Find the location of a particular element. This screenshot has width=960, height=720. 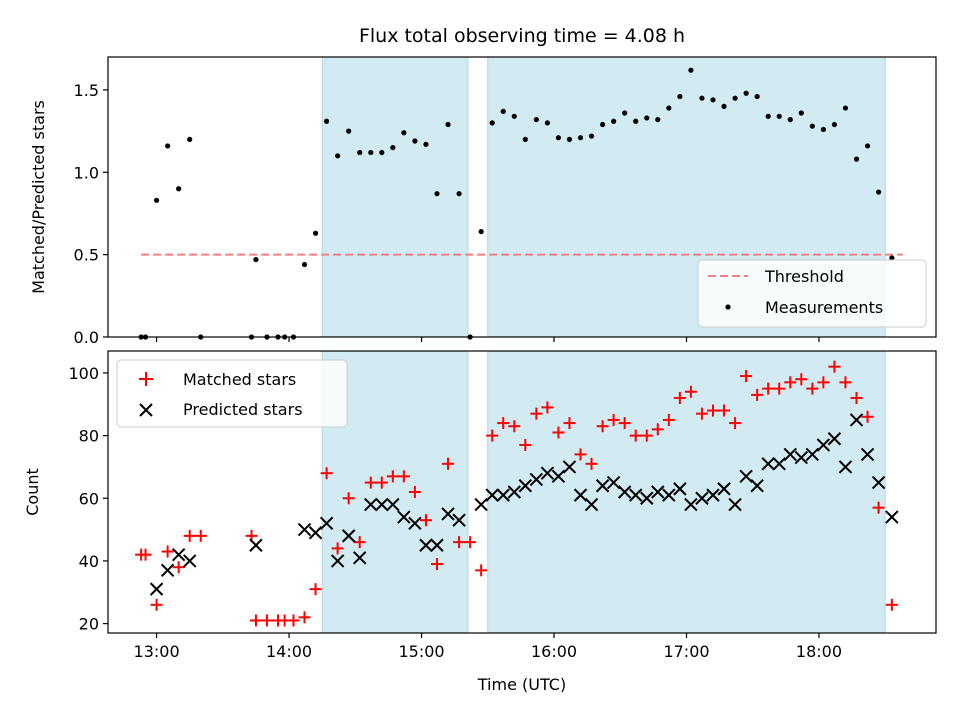

bottom-y-tick-label: 40 is located at coordinates (89, 561).